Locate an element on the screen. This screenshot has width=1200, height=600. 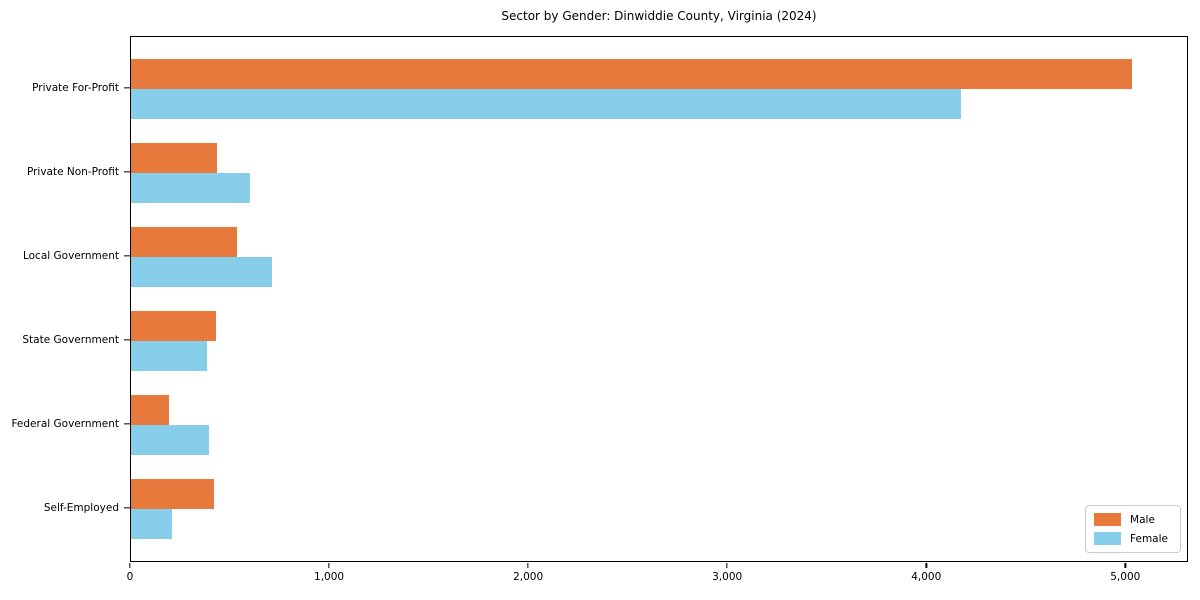
legend-label-female: Female is located at coordinates (1149, 538).